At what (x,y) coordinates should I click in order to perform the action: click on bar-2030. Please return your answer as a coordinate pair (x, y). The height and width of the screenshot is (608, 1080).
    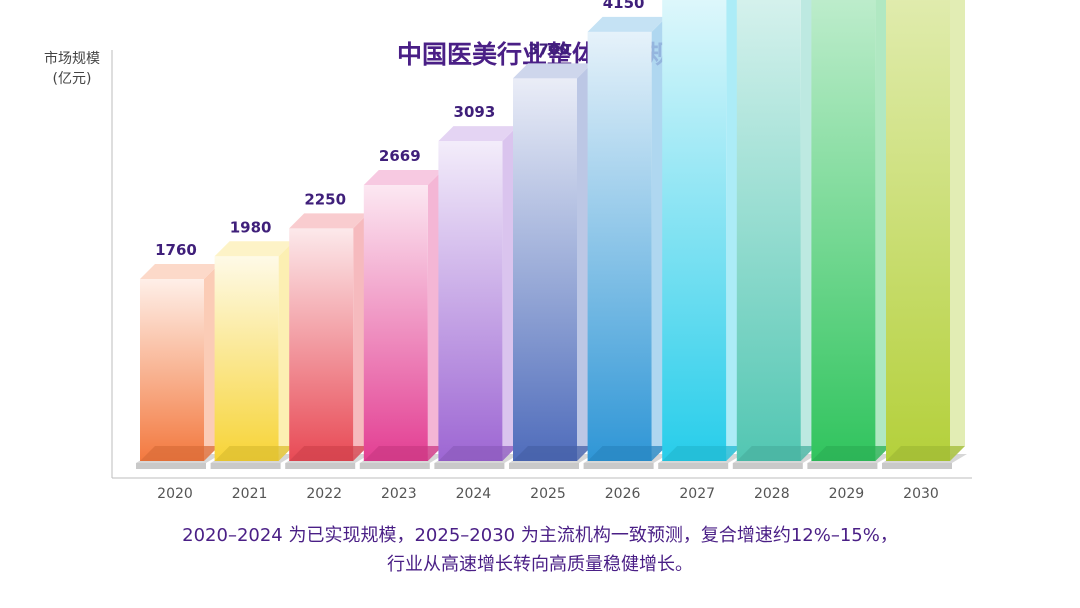
    Looking at the image, I should click on (918, 231).